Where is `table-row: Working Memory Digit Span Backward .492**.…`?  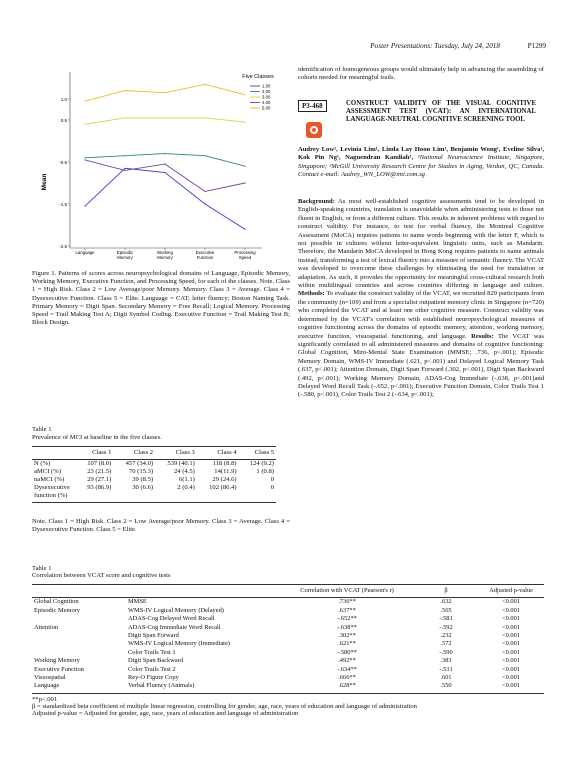 table-row: Working Memory Digit Span Backward .492**.… is located at coordinates (288, 661).